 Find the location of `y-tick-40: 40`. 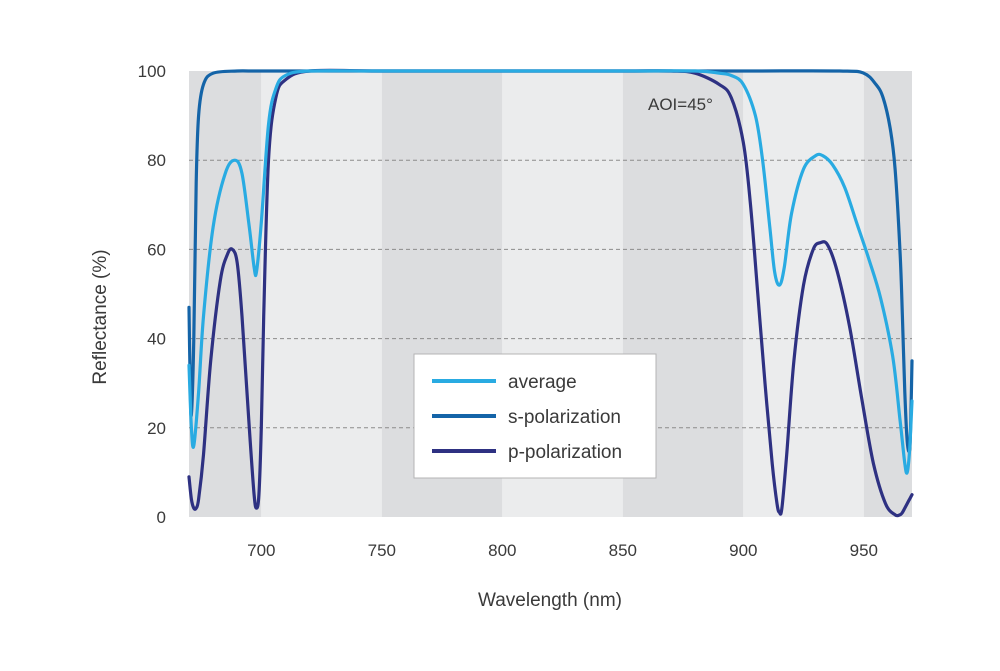

y-tick-40: 40 is located at coordinates (156, 339).